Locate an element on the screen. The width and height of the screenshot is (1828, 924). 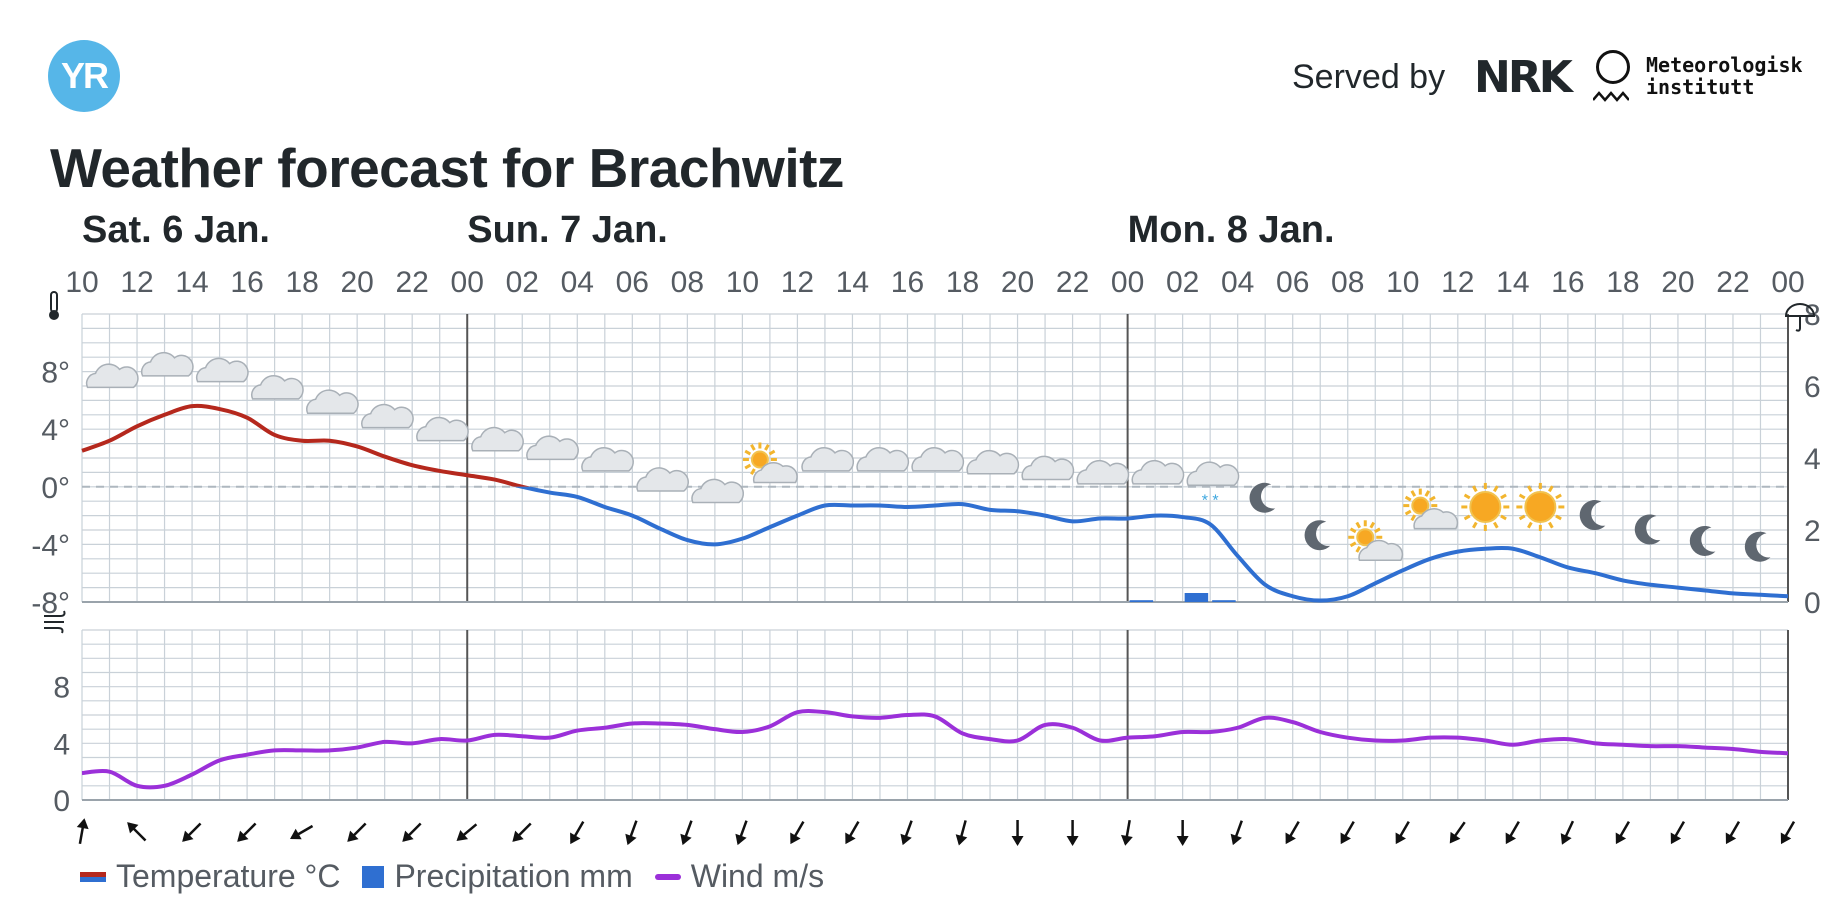
legend-temperature: Temperature °C is located at coordinates (210, 876).